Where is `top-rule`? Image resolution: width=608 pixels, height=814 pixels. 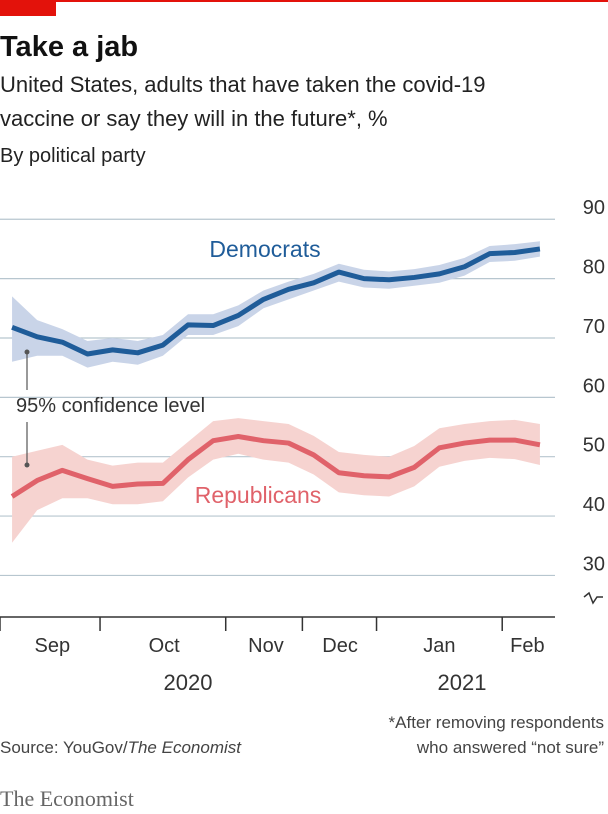
top-rule is located at coordinates (304, 1).